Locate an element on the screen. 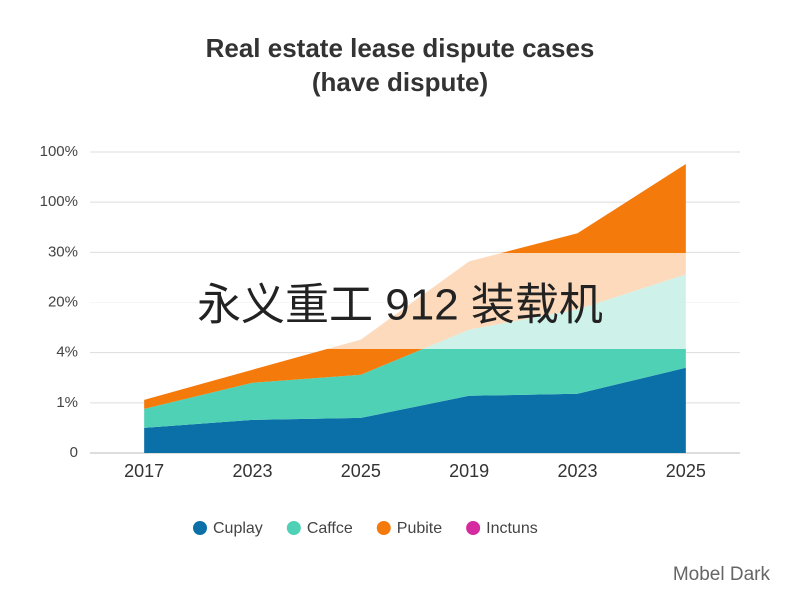 The width and height of the screenshot is (800, 600). y-tick-label: 30% is located at coordinates (63, 251).